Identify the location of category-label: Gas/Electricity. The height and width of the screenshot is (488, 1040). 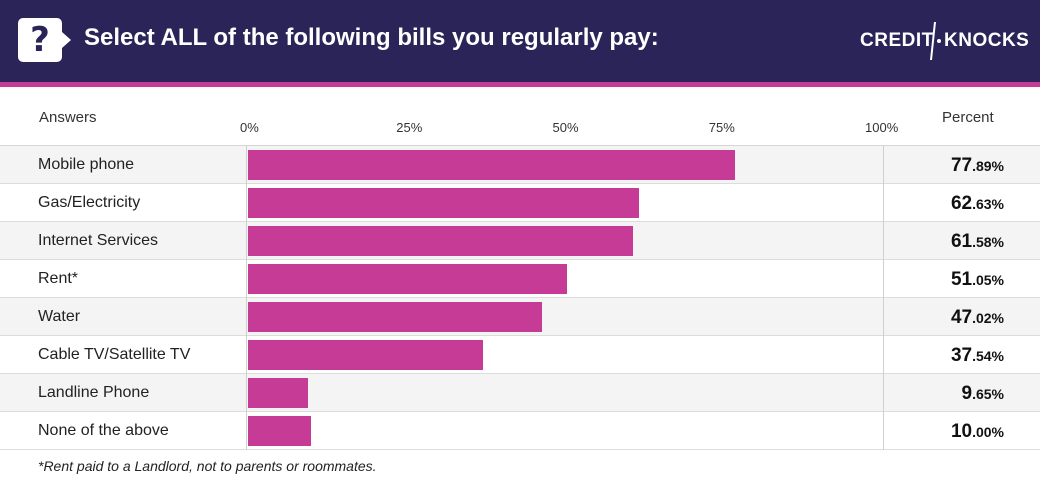
(89, 202).